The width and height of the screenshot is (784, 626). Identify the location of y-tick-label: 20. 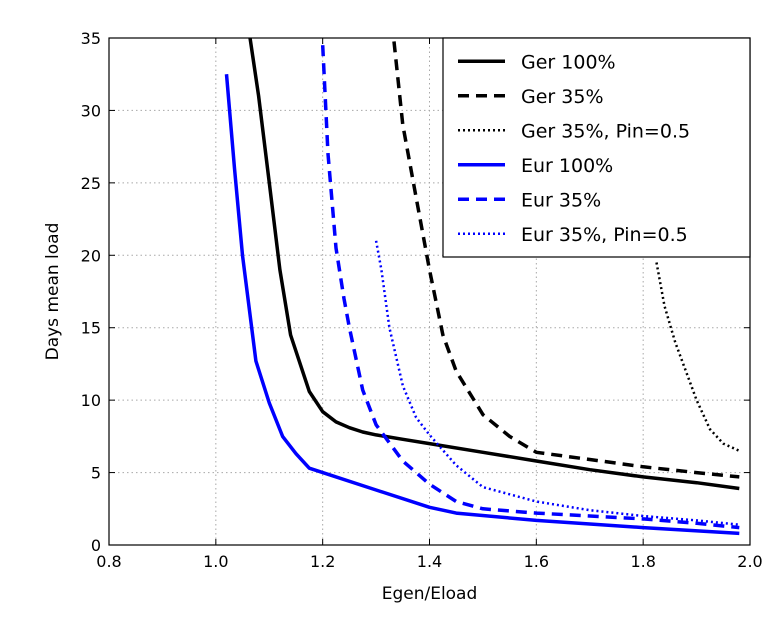
(91, 255).